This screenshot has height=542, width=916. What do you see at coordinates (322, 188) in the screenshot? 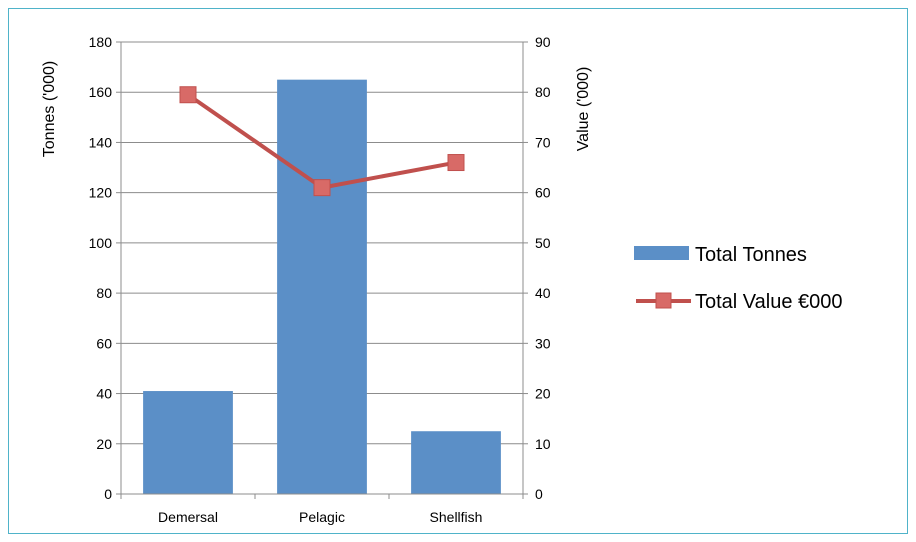
I see `value-marker-pelagic` at bounding box center [322, 188].